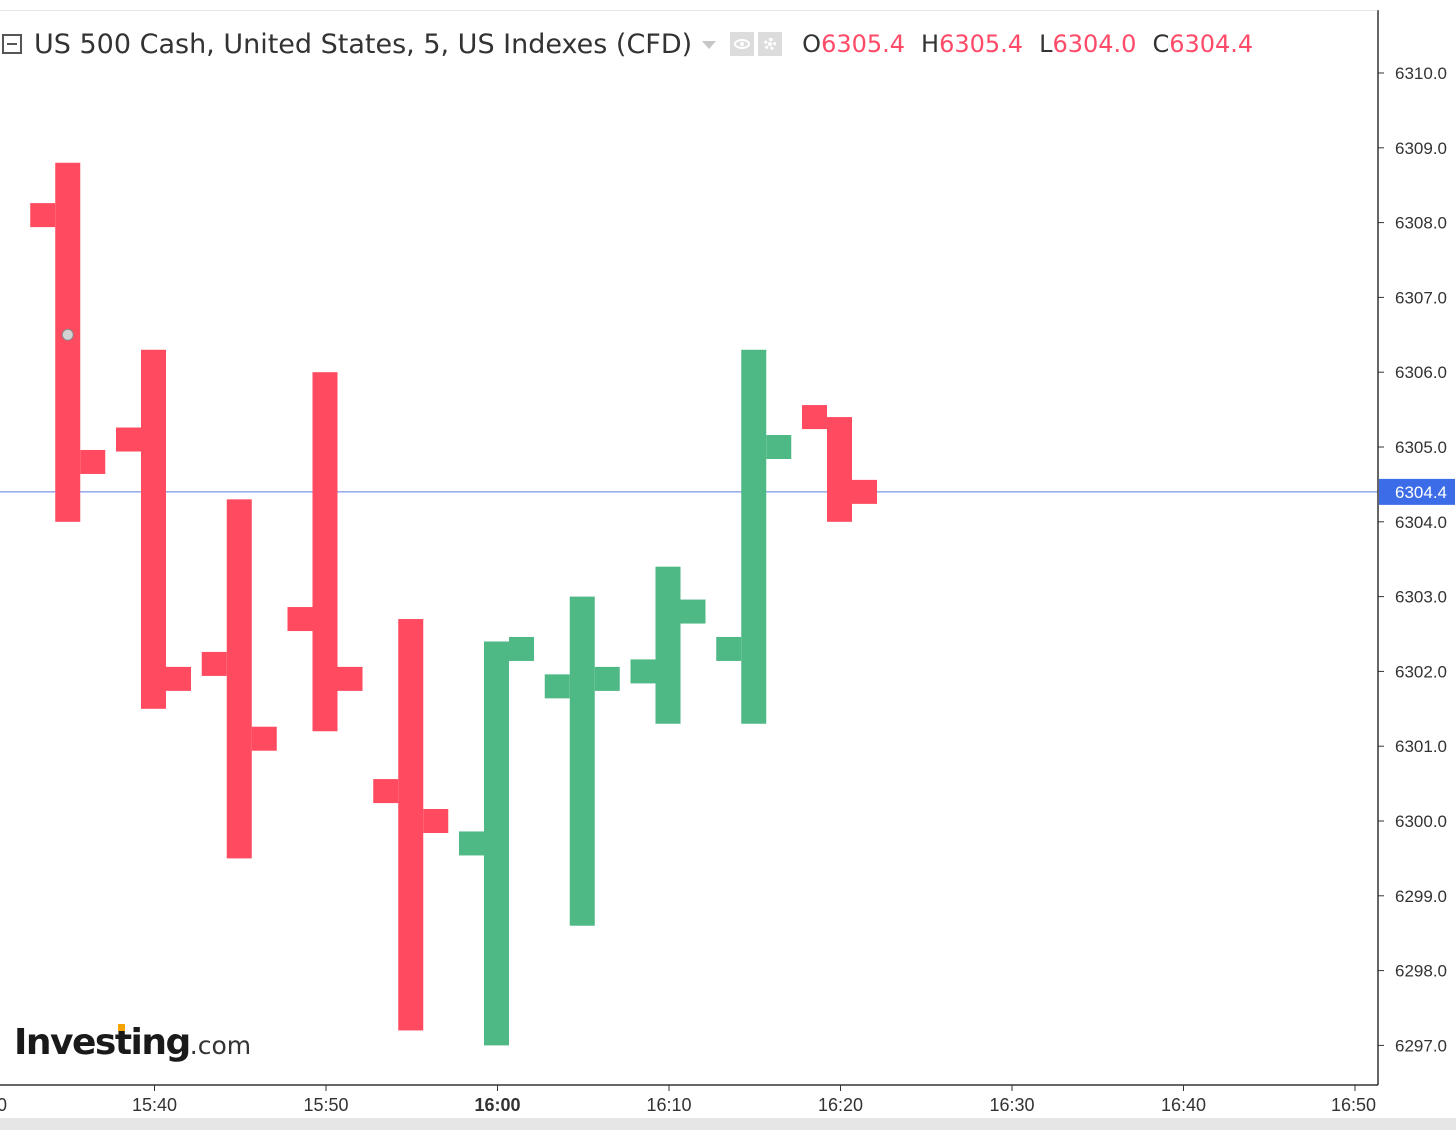 The image size is (1456, 1135). Describe the element at coordinates (1094, 44) in the screenshot. I see `low-value: 6304.0` at that location.